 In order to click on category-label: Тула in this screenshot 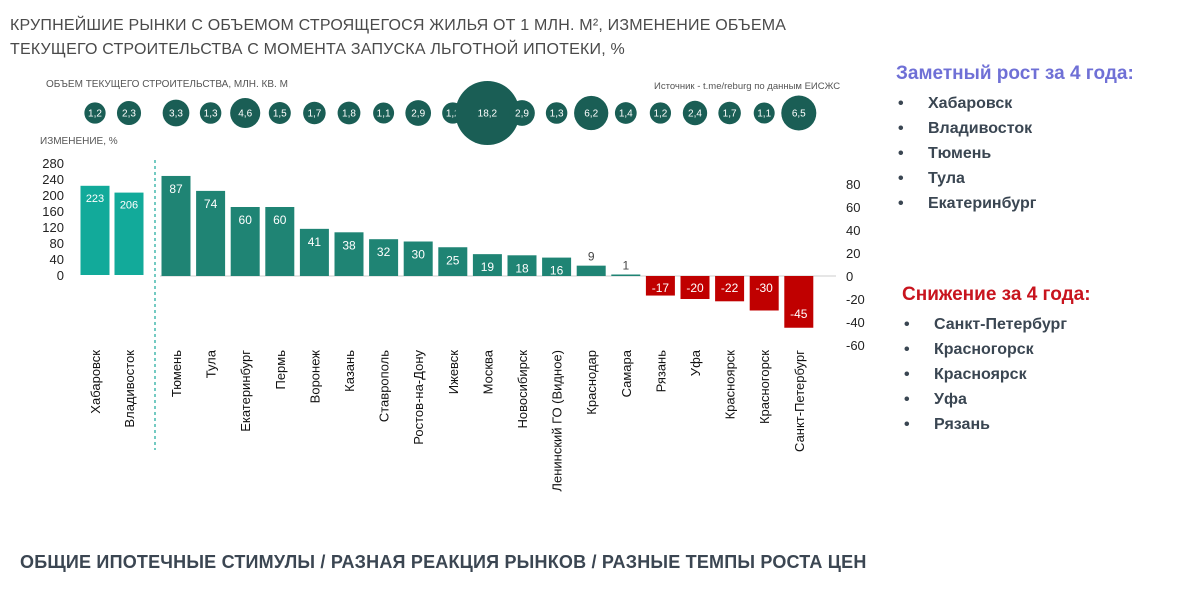, I will do `click(211, 363)`.